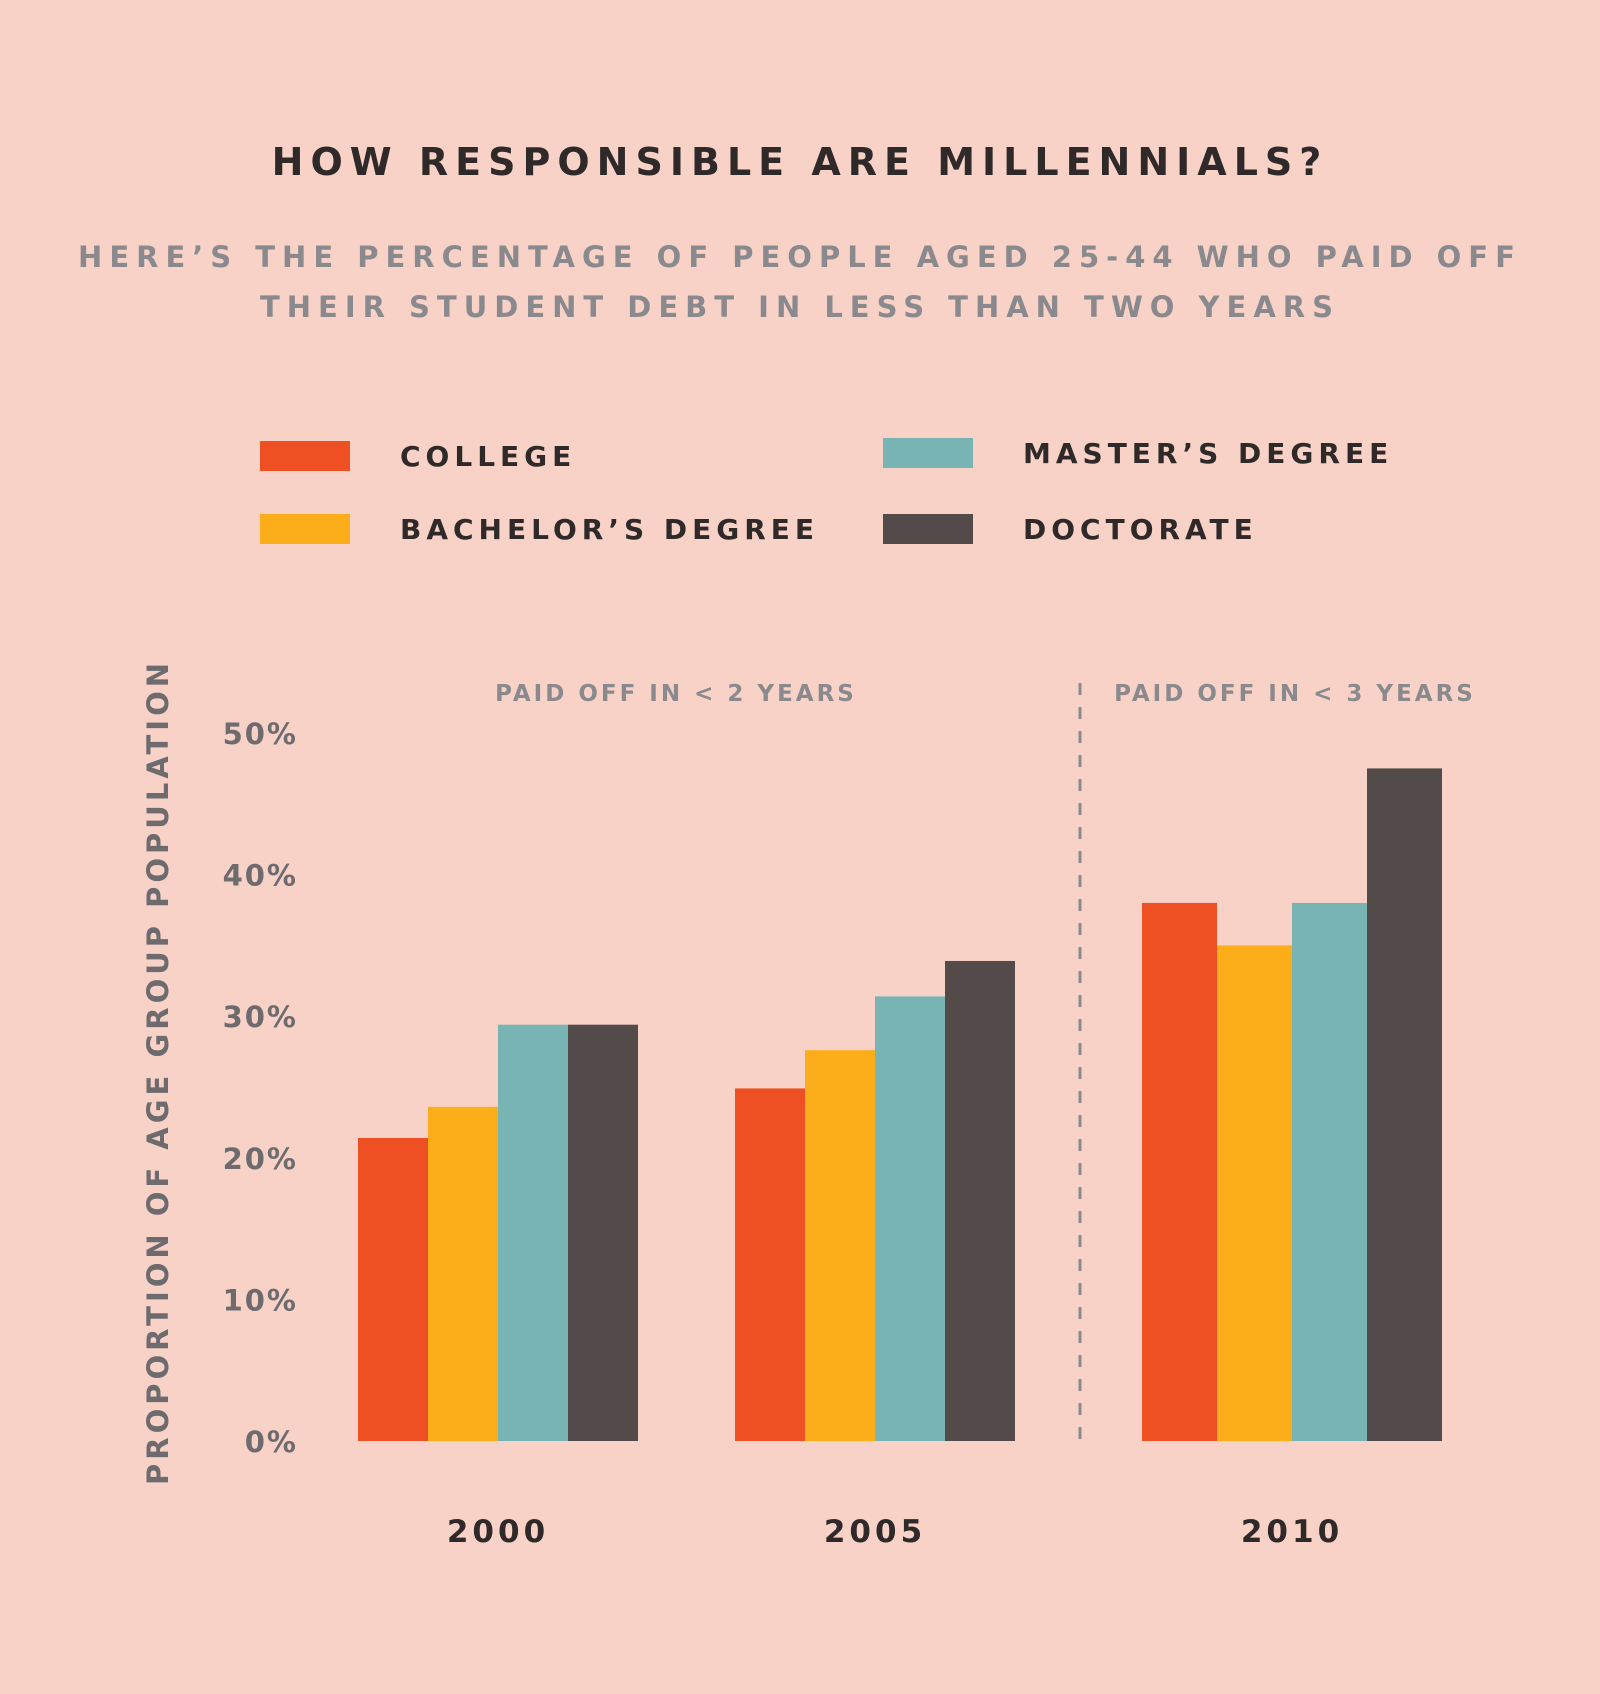  What do you see at coordinates (603, 1232) in the screenshot?
I see `bar-2000-doctorate` at bounding box center [603, 1232].